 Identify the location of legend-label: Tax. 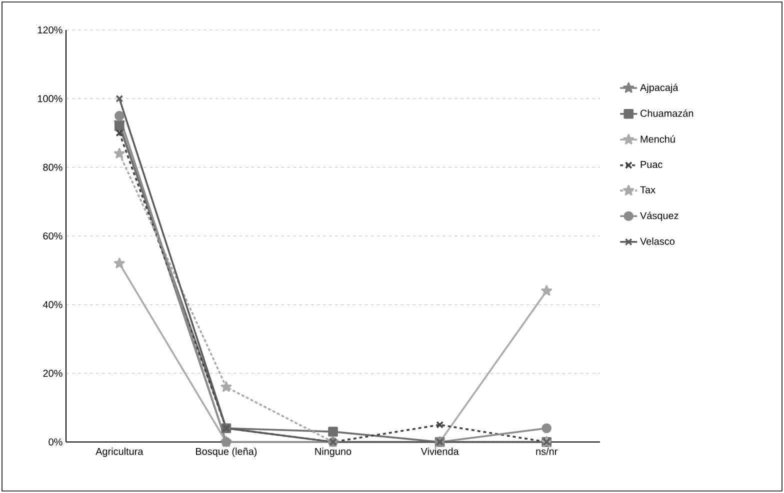
(648, 190).